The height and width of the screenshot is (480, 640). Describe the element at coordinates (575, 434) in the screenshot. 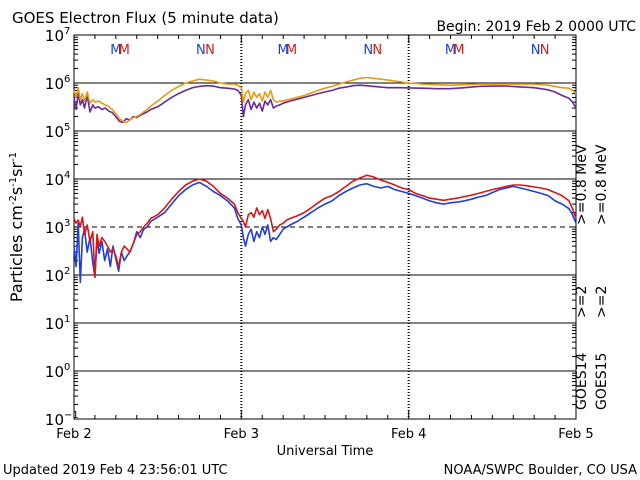

I see `x-tick-label: Feb 5` at that location.